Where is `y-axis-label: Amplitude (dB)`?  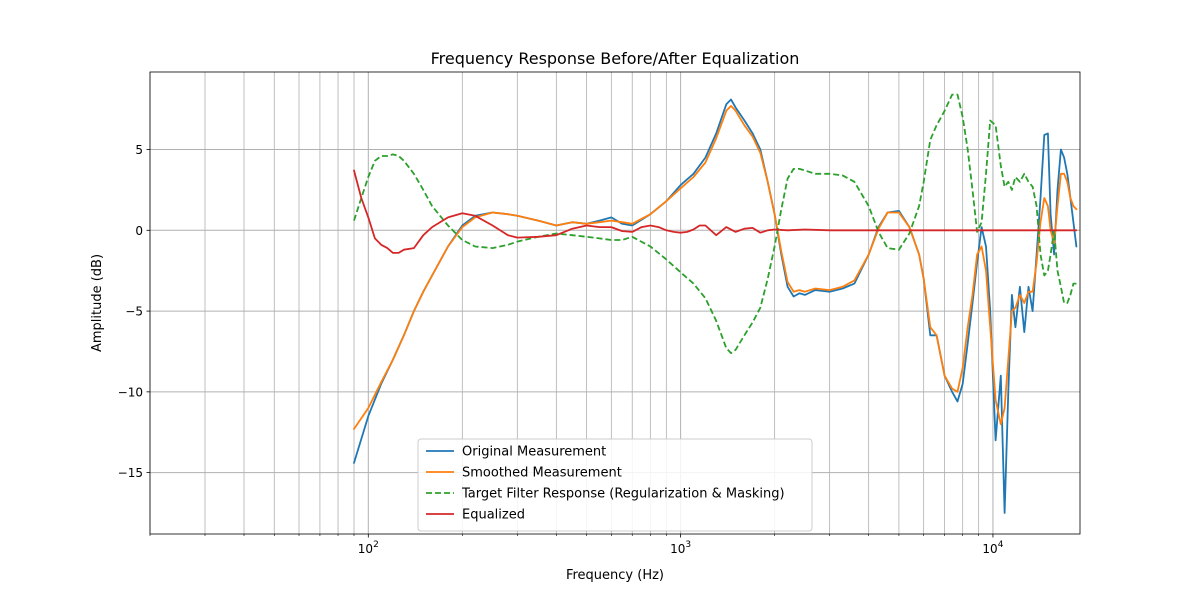
y-axis-label: Amplitude (dB) is located at coordinates (97, 303).